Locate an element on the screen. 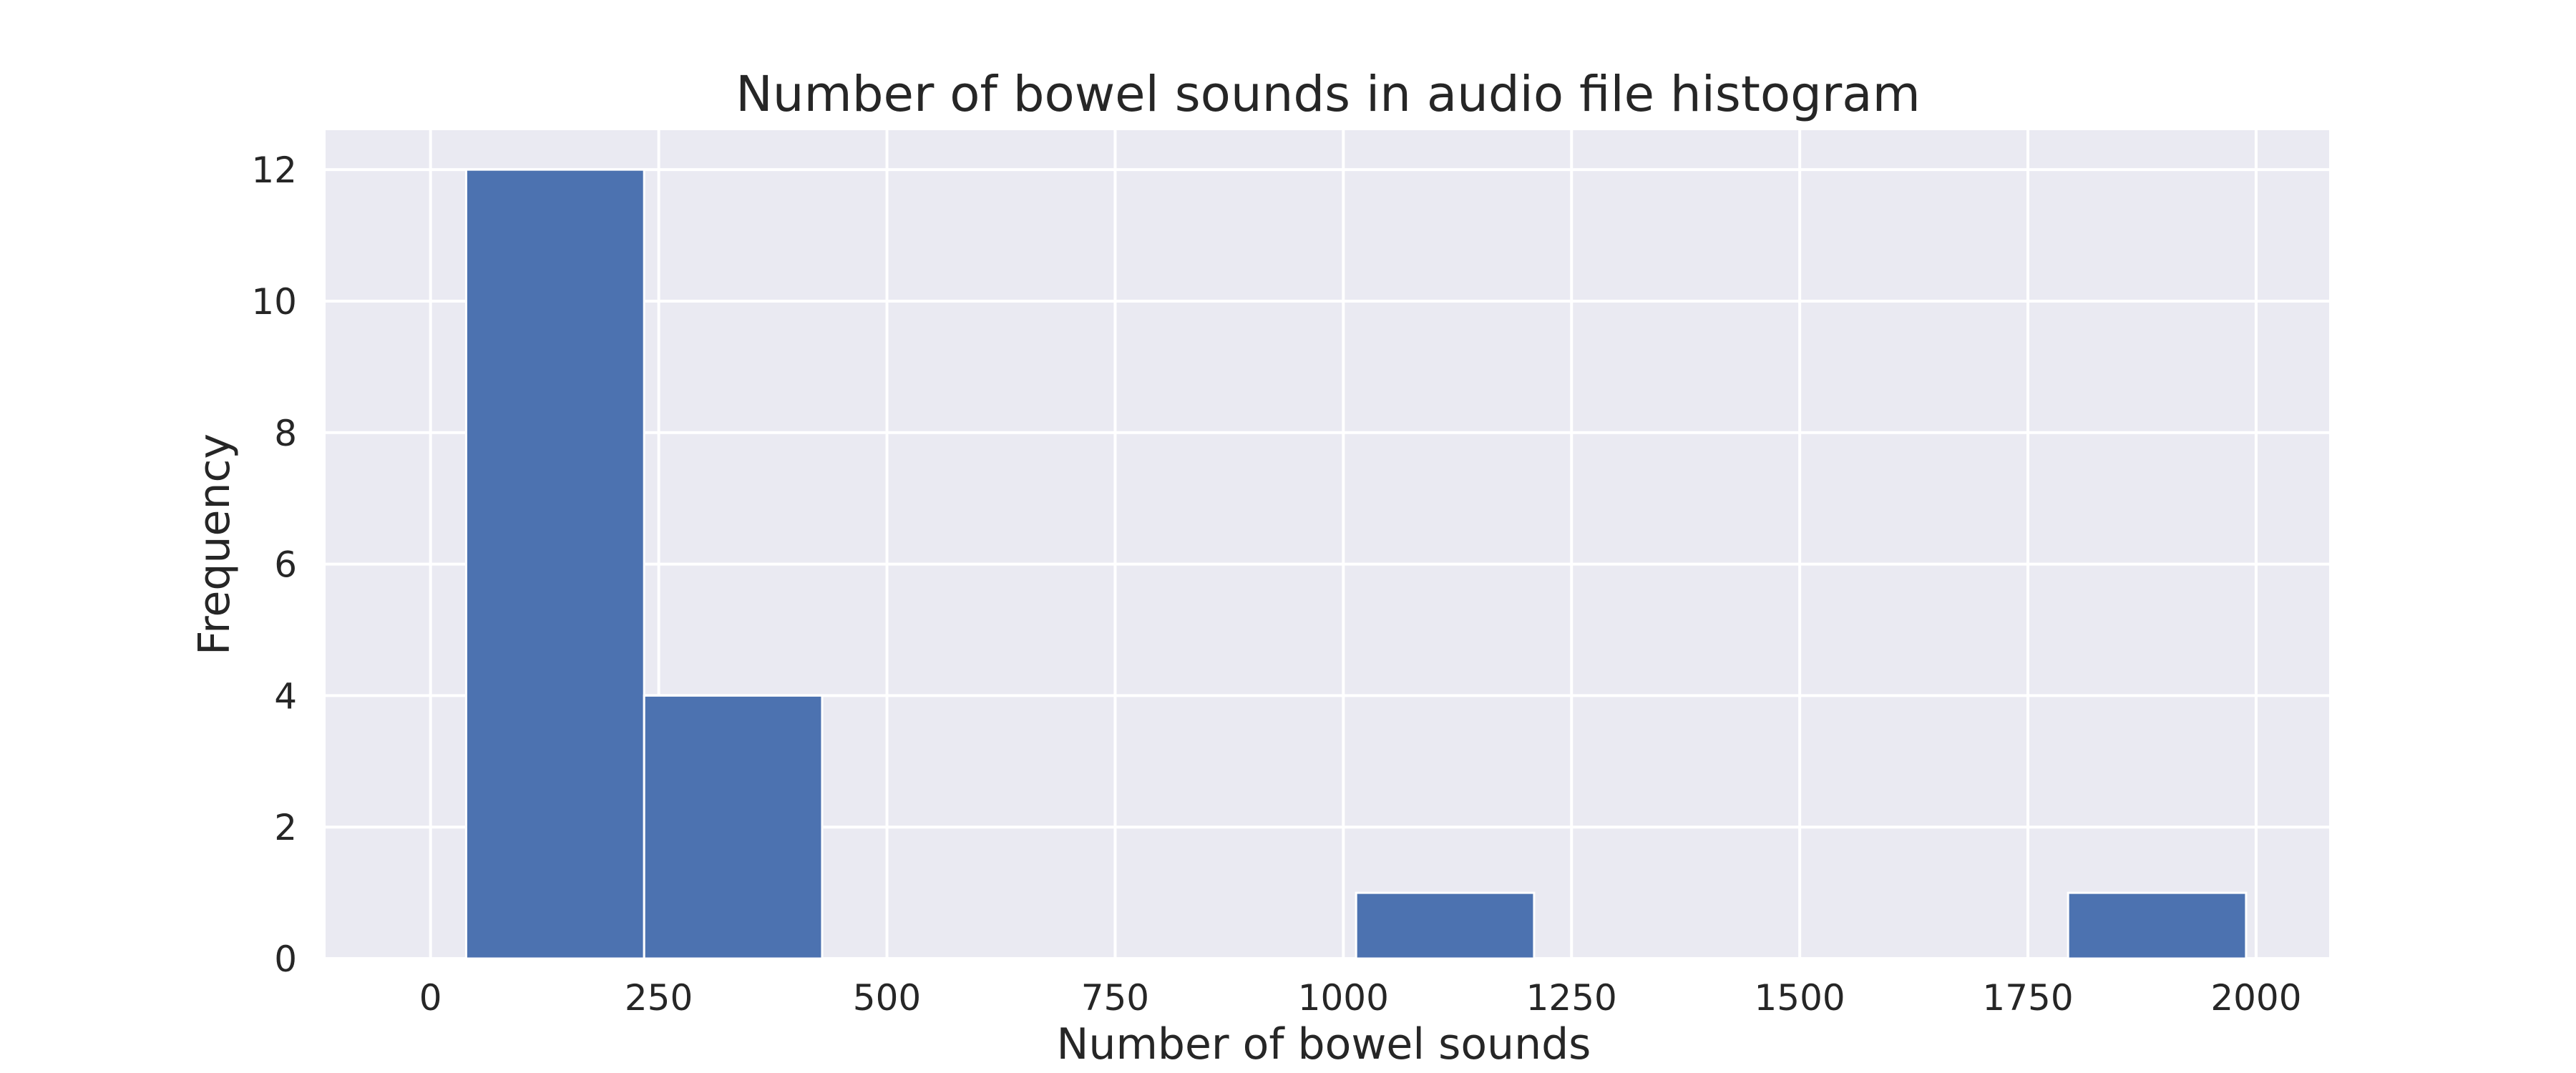 The image size is (2576, 1073). x-tick-label: 2000 is located at coordinates (2255, 998).